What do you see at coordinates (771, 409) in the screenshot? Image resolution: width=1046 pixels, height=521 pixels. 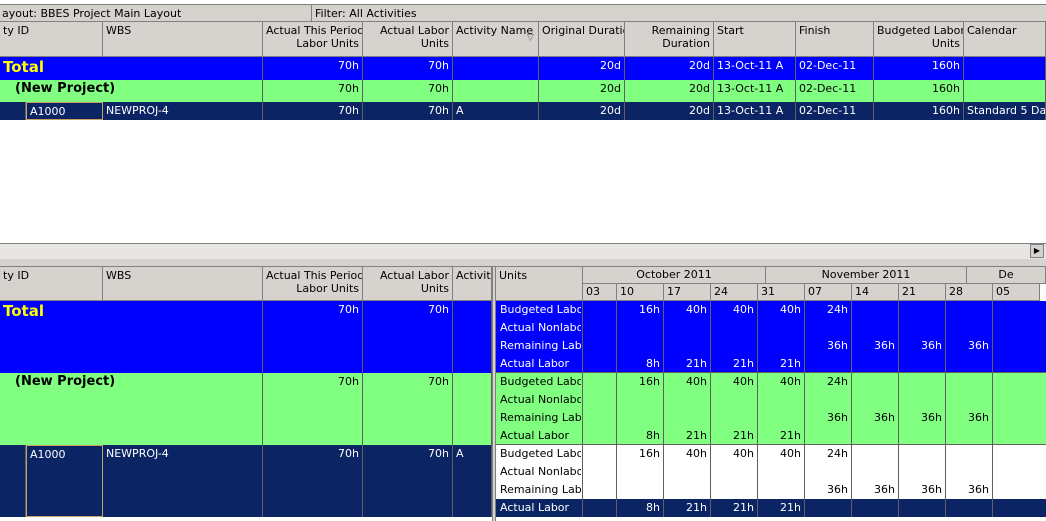 I see `usage-band` at bounding box center [771, 409].